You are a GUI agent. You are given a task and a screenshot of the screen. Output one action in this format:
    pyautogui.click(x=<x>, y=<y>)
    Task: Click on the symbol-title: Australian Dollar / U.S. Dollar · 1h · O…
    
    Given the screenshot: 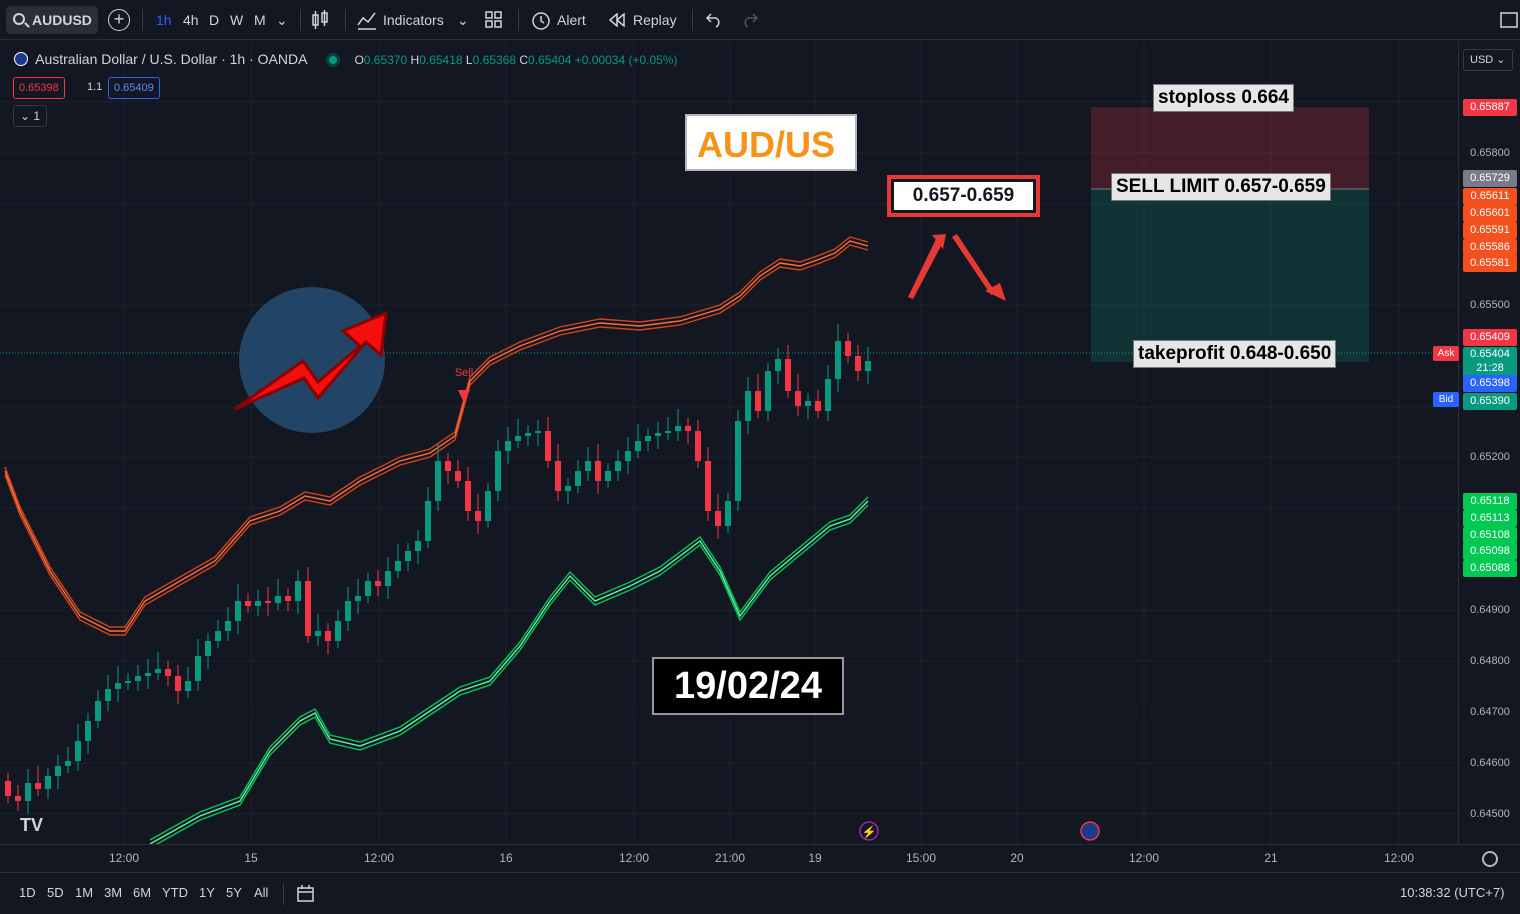 What is the action you would take?
    pyautogui.click(x=171, y=59)
    